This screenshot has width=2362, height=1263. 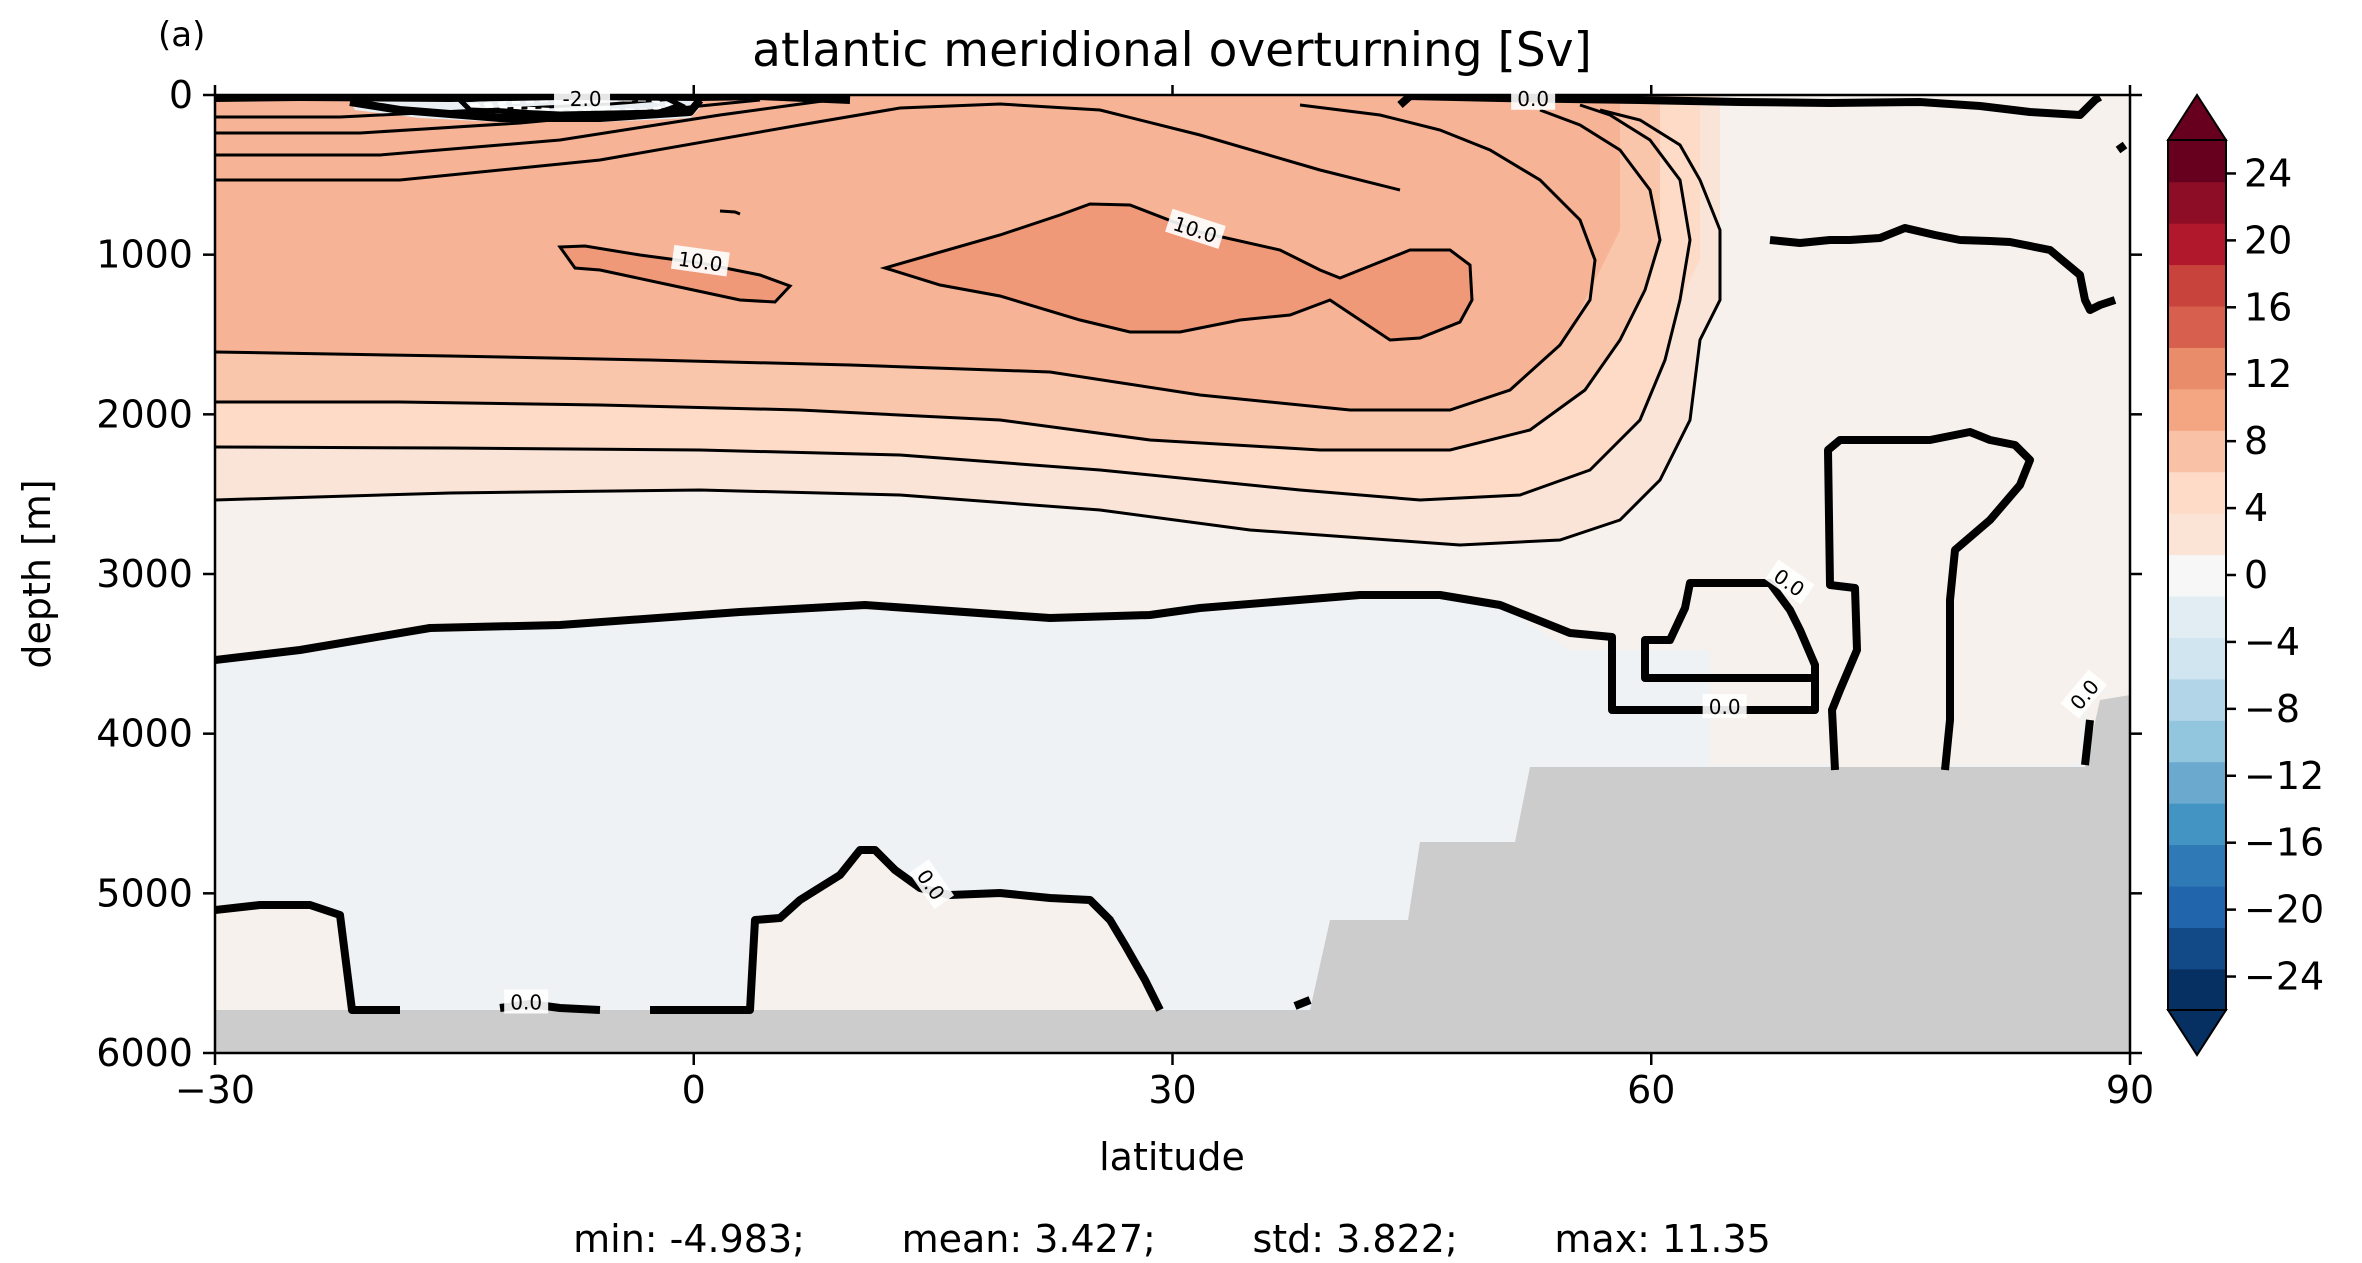 What do you see at coordinates (181, 35) in the screenshot?
I see `panel-label: (a)` at bounding box center [181, 35].